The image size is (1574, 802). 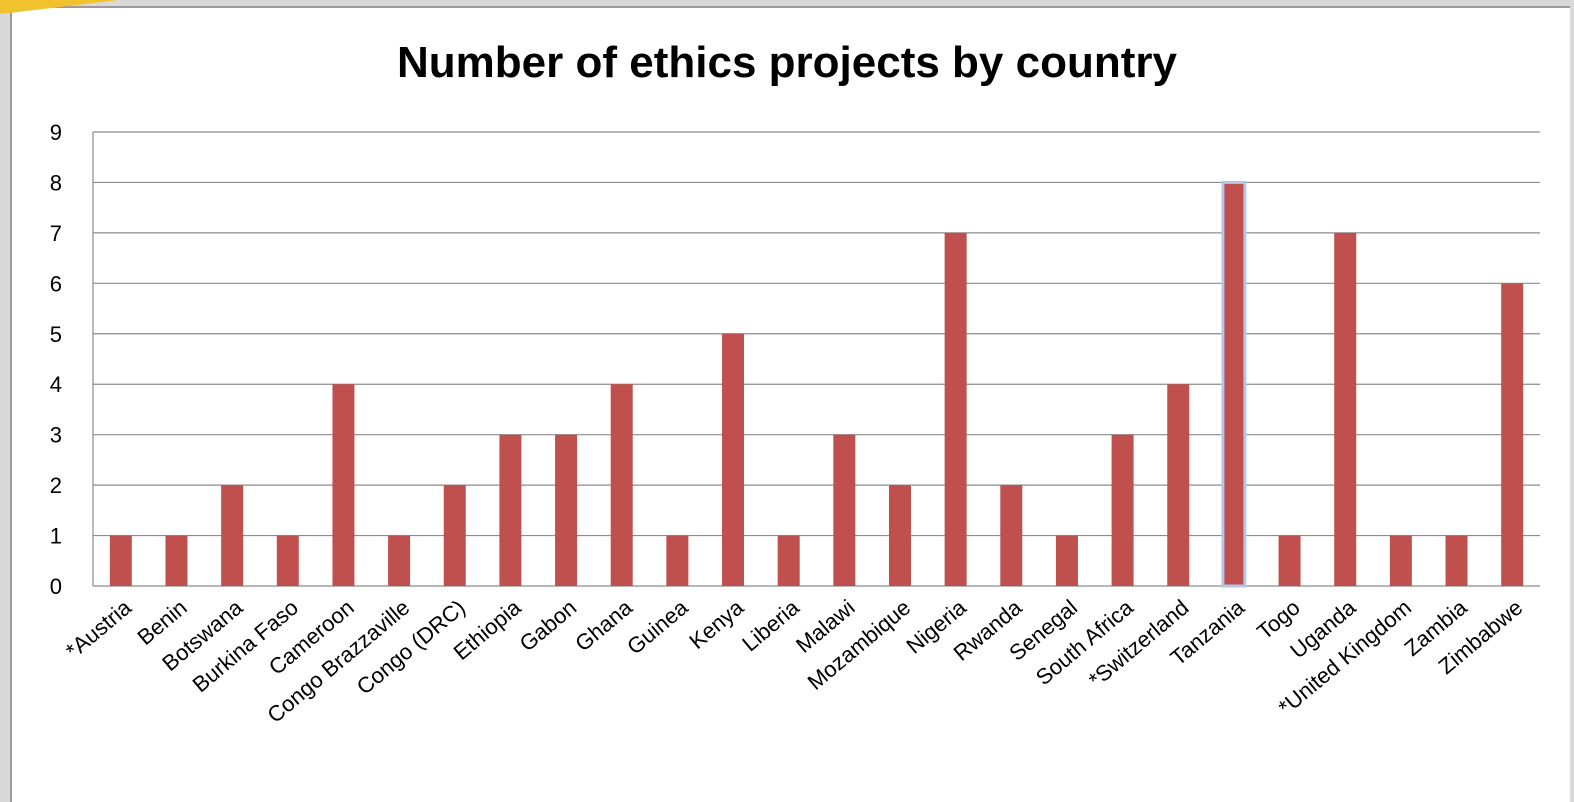 What do you see at coordinates (548, 626) in the screenshot?
I see `x-category-label: Gabon` at bounding box center [548, 626].